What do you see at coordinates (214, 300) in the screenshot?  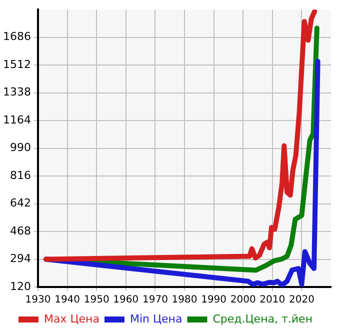 I see `x-tick-label: 1990` at bounding box center [214, 300].